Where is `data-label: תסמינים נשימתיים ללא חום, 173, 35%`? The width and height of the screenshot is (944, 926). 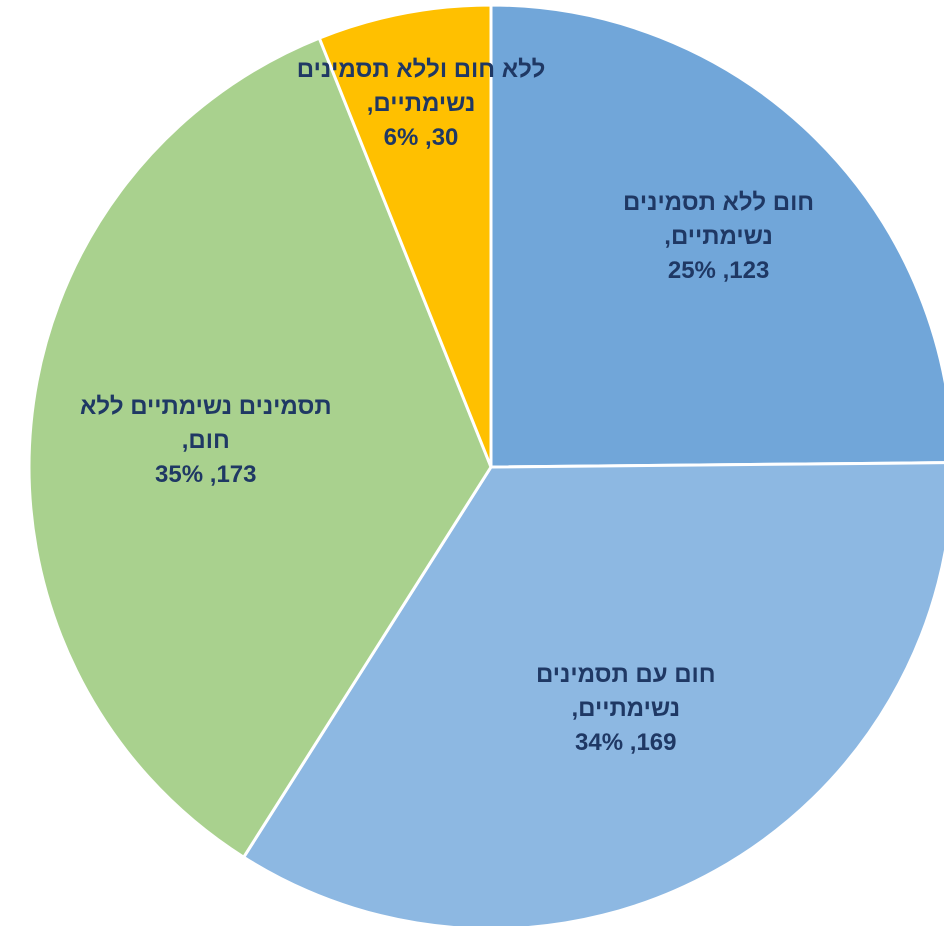
data-label: תסמינים נשימתיים ללא חום, 173, 35% is located at coordinates (206, 441).